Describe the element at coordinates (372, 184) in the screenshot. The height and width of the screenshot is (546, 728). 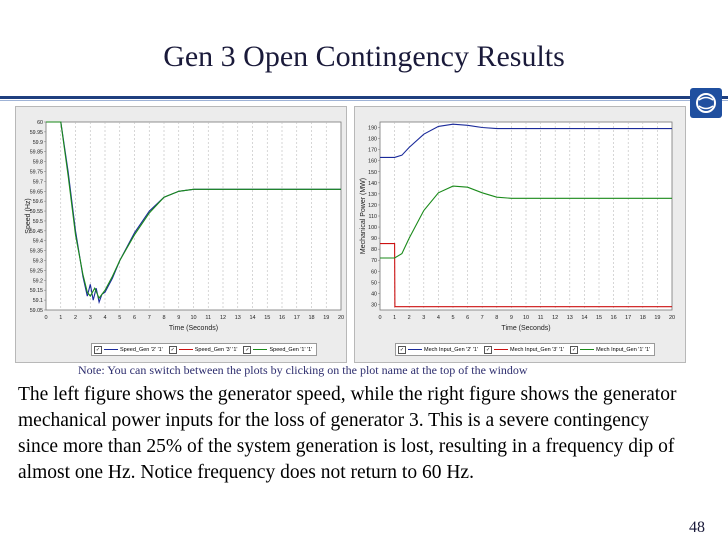
I see `y-tick-label: 140` at that location.